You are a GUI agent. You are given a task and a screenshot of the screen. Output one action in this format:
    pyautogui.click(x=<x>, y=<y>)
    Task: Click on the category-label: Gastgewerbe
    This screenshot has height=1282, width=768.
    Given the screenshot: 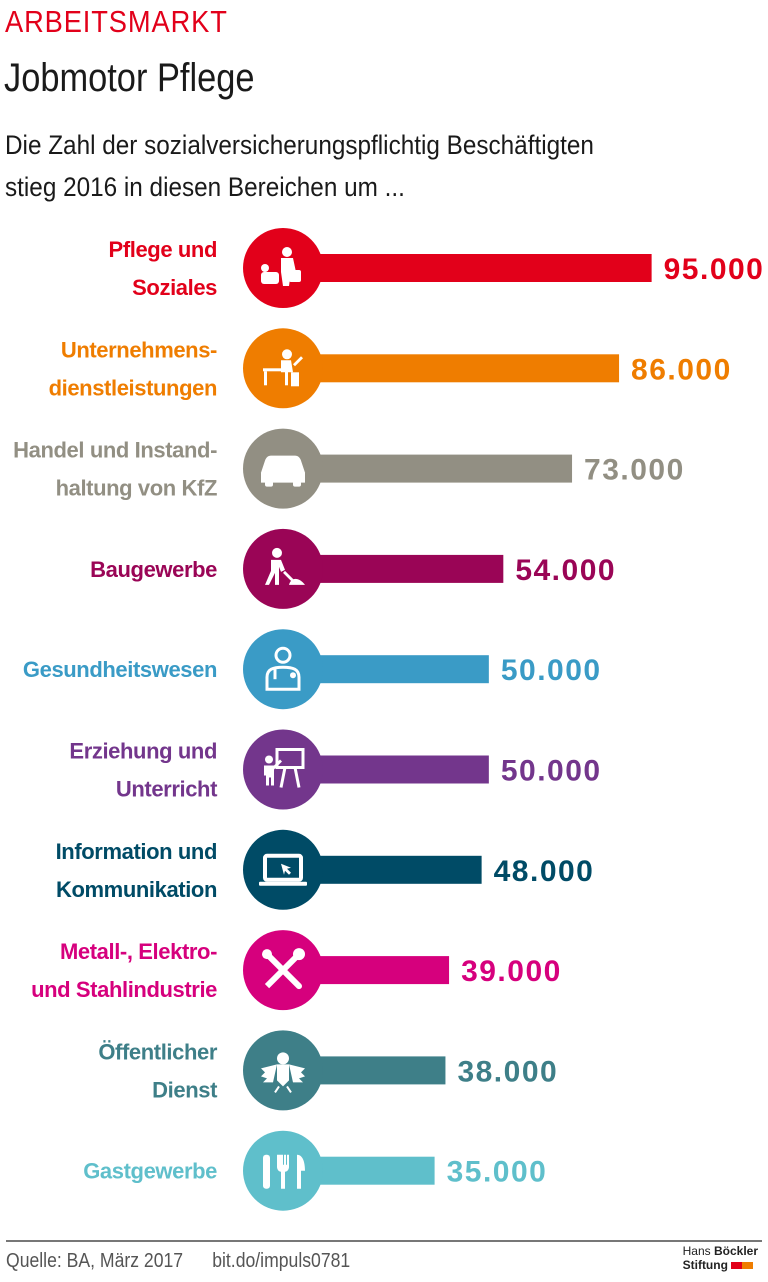 What is the action you would take?
    pyautogui.click(x=150, y=1171)
    